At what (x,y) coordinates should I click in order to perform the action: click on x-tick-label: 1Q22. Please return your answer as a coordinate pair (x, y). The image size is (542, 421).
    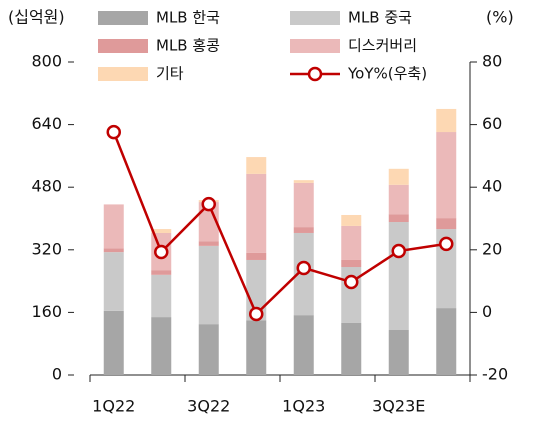
    Looking at the image, I should click on (113, 406).